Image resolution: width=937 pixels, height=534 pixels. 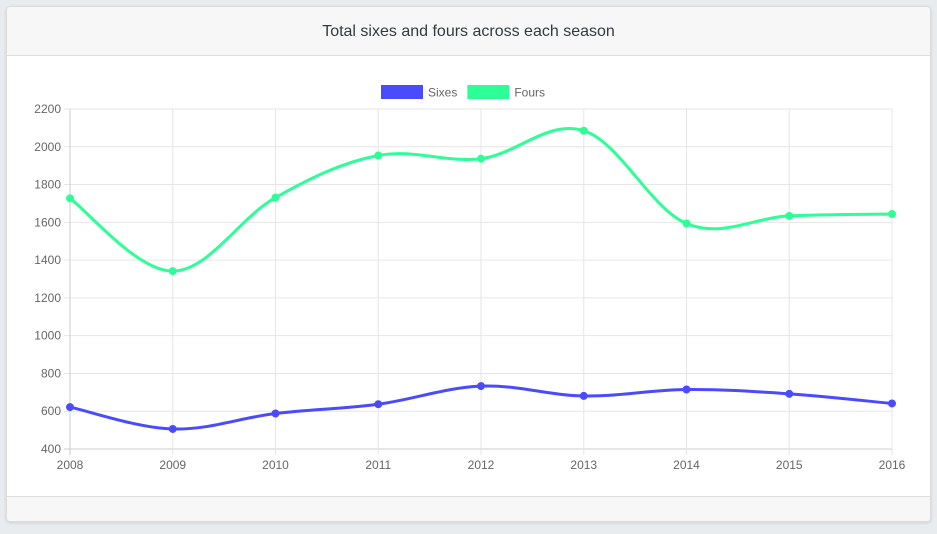 I want to click on y-tick-label: 600, so click(x=51, y=411).